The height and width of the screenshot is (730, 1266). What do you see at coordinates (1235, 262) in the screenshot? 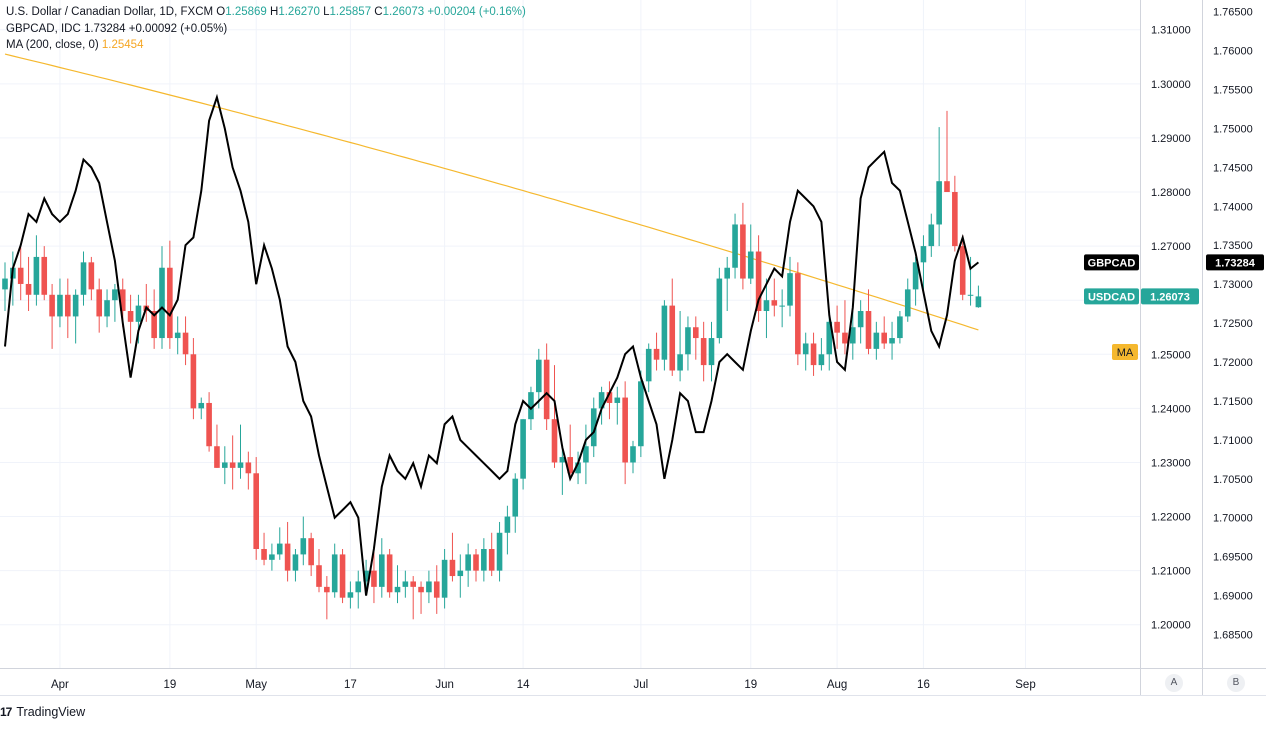
I see `gbpcad-value-tag` at bounding box center [1235, 262].